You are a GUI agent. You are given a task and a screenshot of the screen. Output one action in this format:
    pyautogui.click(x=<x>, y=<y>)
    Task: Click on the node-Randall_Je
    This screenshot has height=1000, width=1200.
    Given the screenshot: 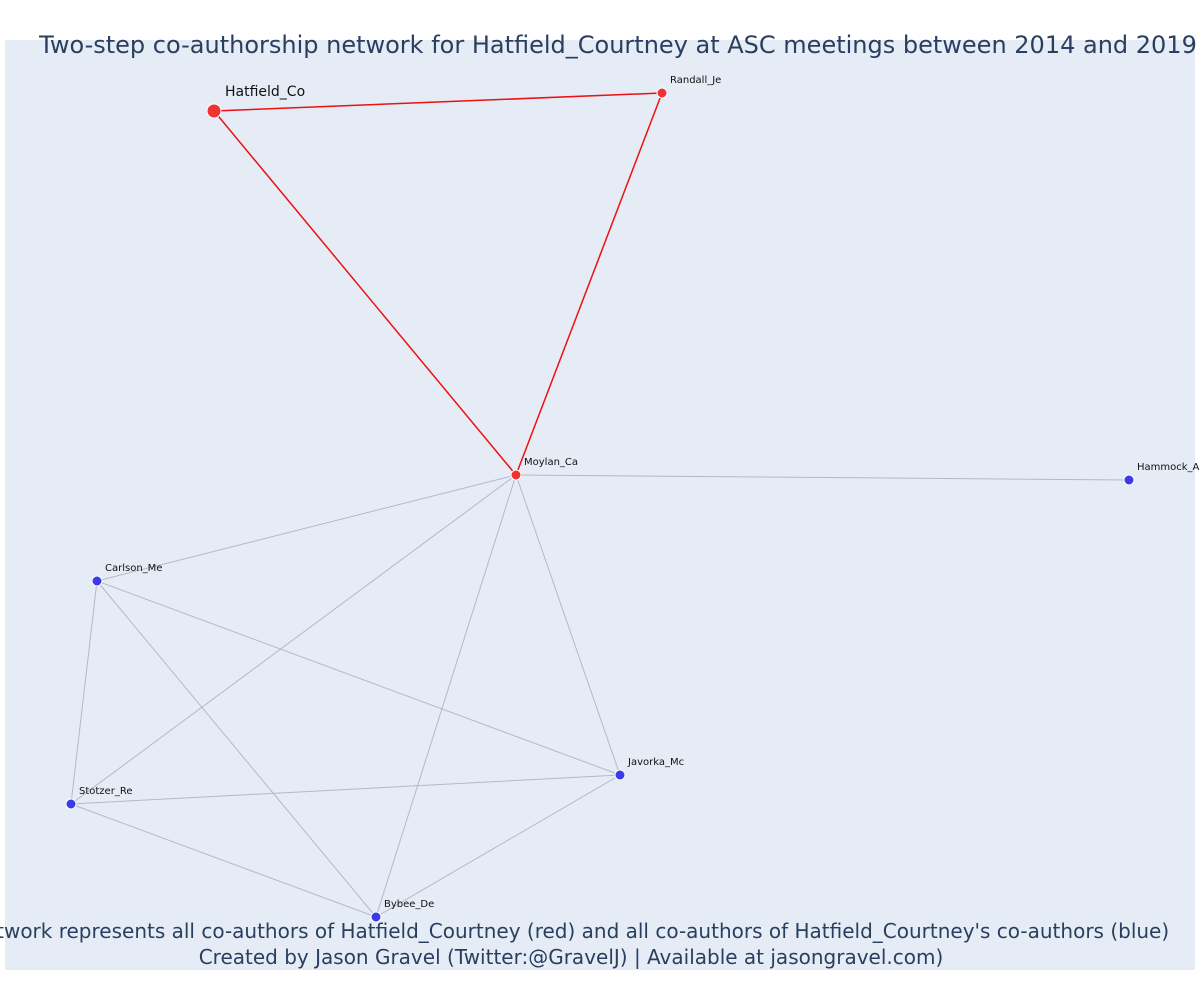 What is the action you would take?
    pyautogui.click(x=662, y=93)
    